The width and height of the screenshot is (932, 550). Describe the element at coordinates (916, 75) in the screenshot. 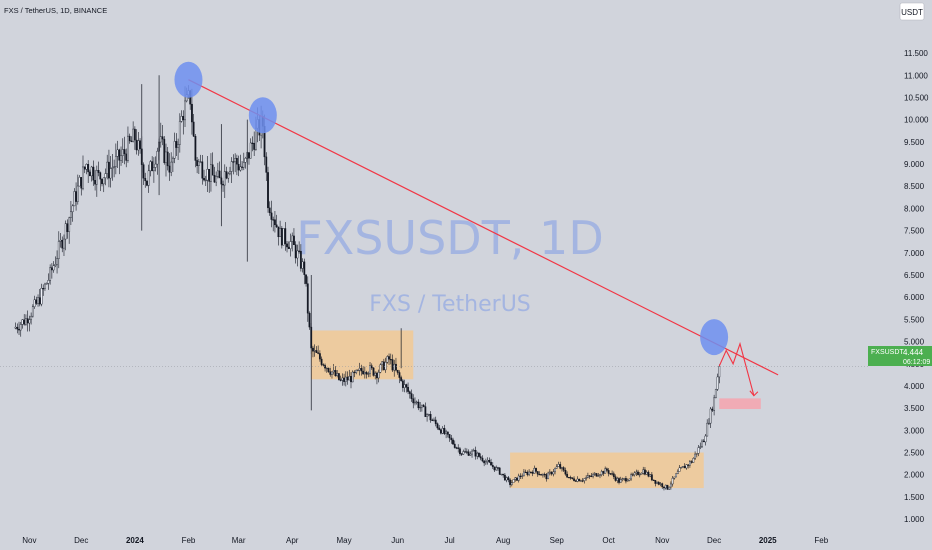

I see `y-tick-label: 11.000` at that location.